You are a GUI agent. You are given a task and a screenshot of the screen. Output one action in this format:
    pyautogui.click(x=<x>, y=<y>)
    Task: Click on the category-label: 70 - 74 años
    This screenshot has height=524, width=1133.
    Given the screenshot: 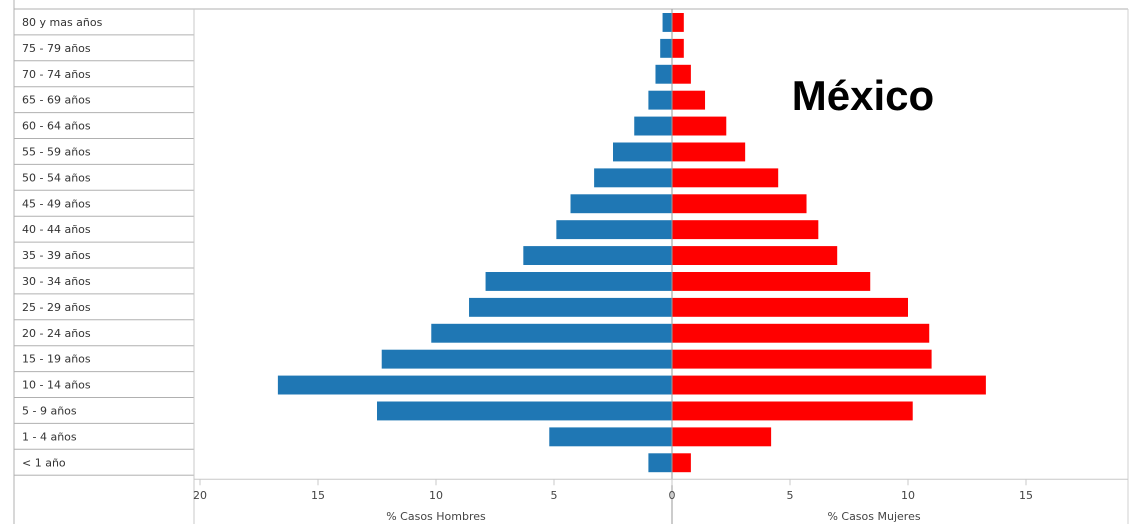 What is the action you would take?
    pyautogui.click(x=56, y=74)
    